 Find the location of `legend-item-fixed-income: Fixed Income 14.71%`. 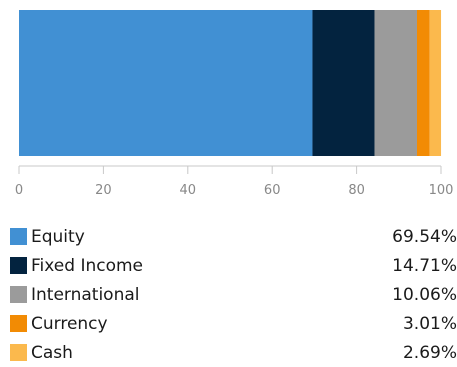

legend-item-fixed-income: Fixed Income 14.71% is located at coordinates (233, 265).